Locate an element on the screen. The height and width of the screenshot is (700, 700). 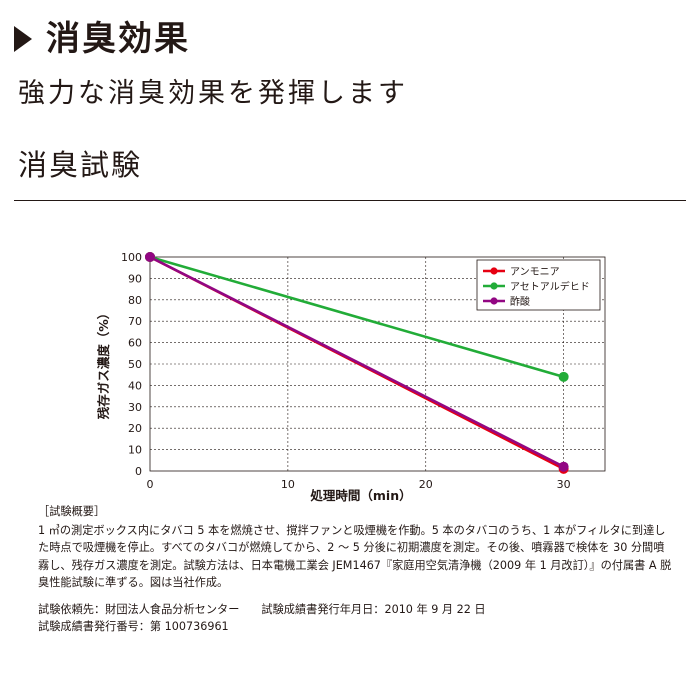
x-tick-label: 30 is located at coordinates (564, 484).